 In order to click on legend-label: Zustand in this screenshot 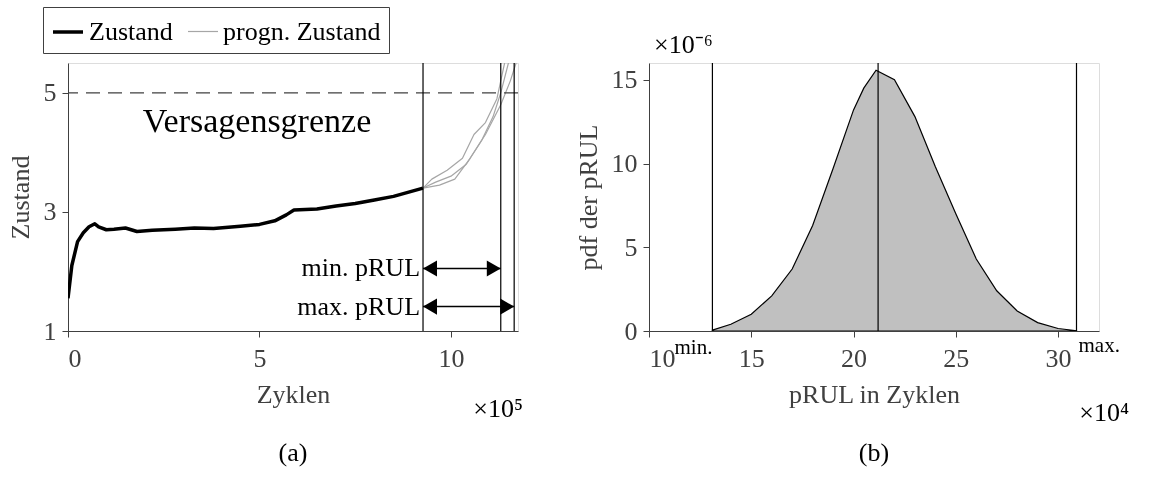, I will do `click(131, 31)`.